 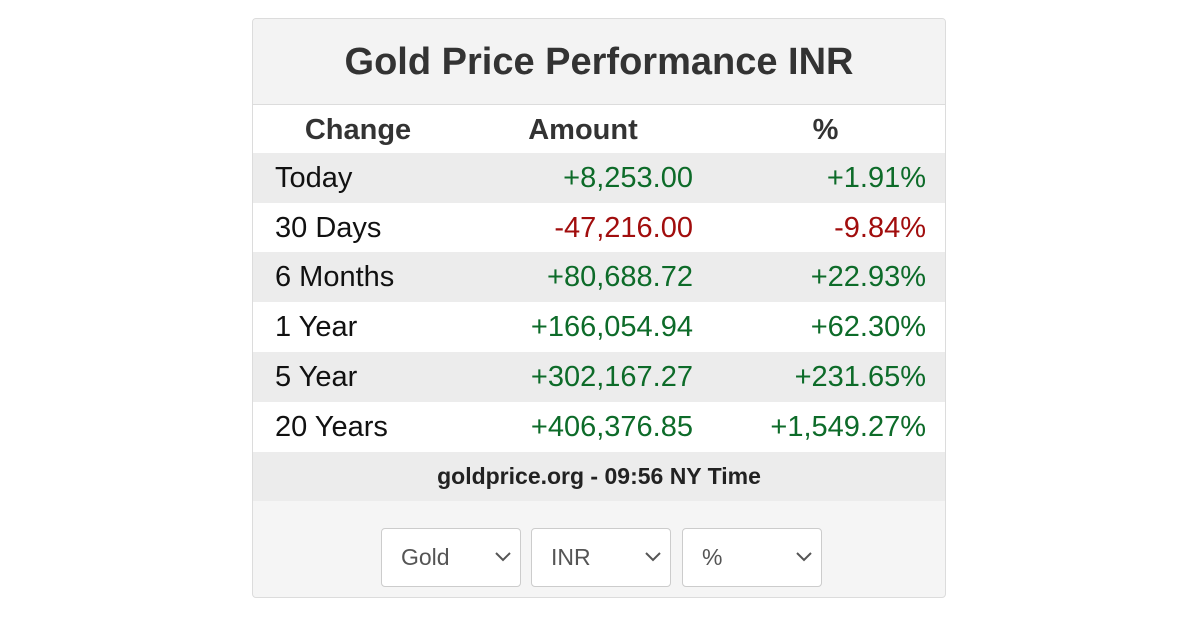 I want to click on percent: +231.65%, so click(x=860, y=376).